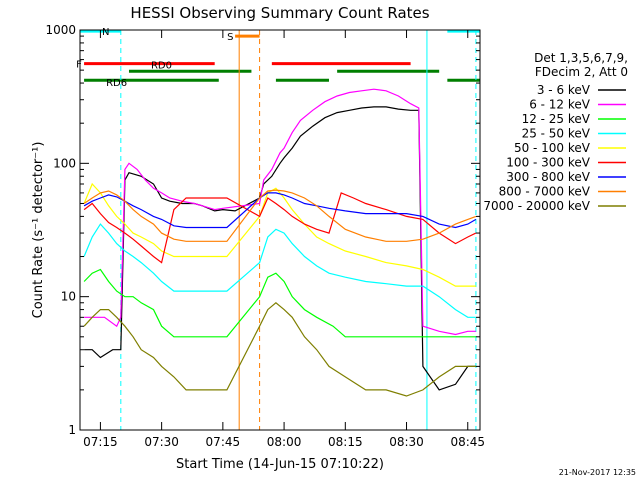 The image size is (640, 480). What do you see at coordinates (545, 192) in the screenshot?
I see `legend-label: 800 - 7000 keV` at bounding box center [545, 192].